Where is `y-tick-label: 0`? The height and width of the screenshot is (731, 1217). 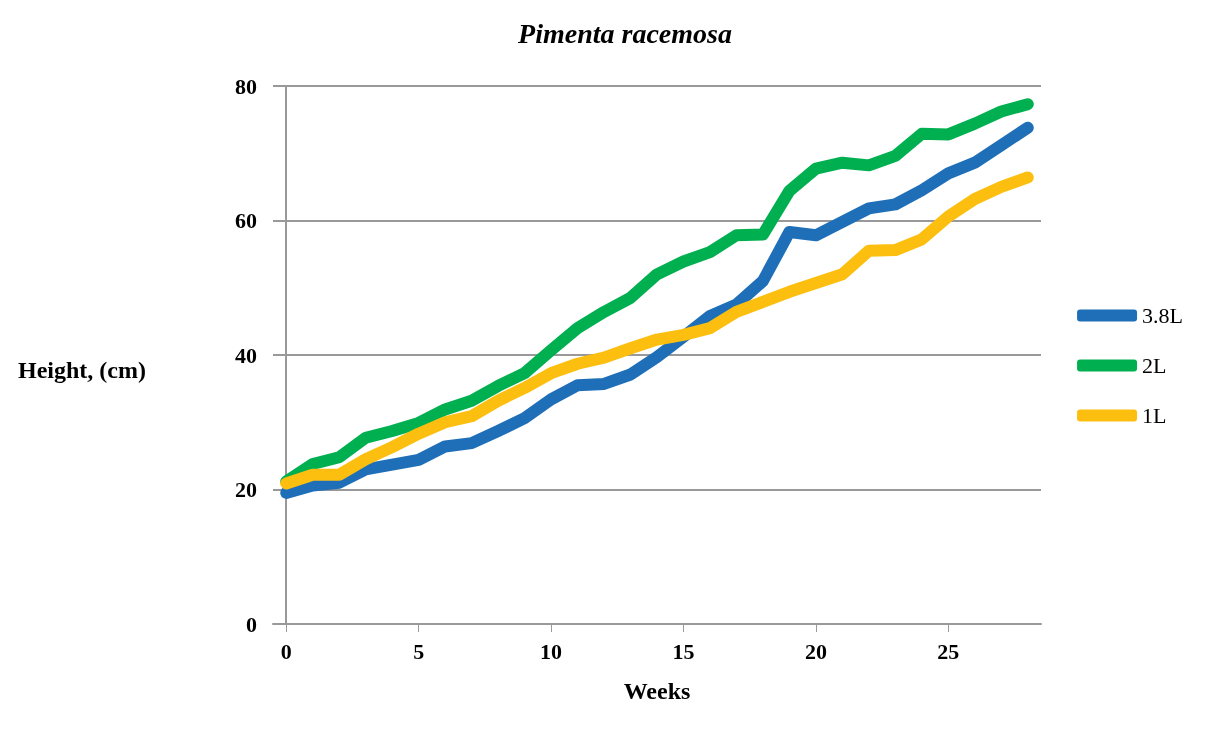
y-tick-label: 0 is located at coordinates (251, 624).